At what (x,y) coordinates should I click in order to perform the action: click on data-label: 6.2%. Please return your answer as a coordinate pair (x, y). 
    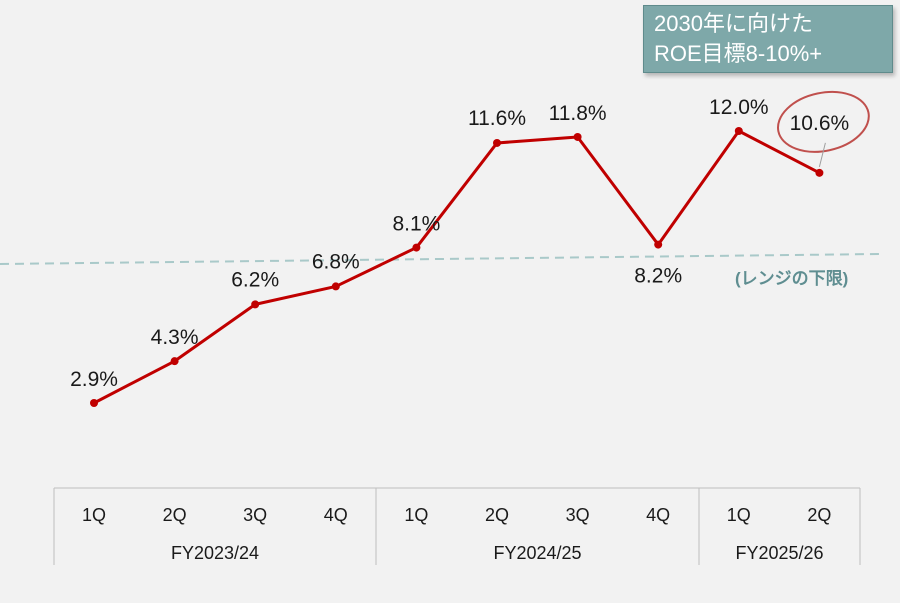
    Looking at the image, I should click on (255, 279).